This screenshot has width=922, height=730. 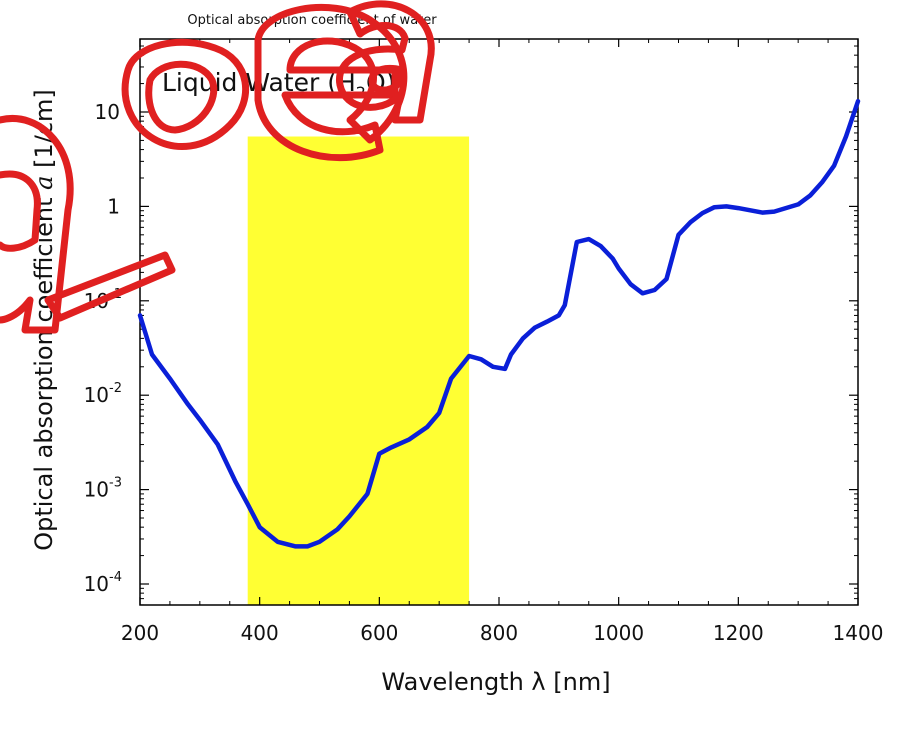 What do you see at coordinates (858, 633) in the screenshot?
I see `x-tick-label: 1400` at bounding box center [858, 633].